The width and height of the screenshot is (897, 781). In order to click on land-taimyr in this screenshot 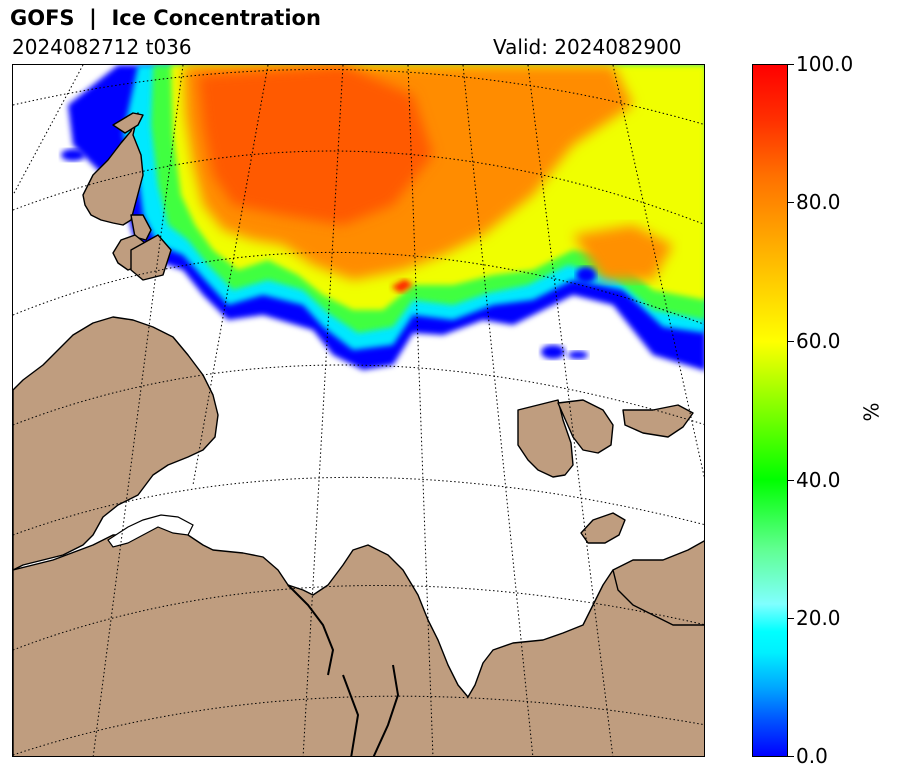, I will do `click(658, 583)`.